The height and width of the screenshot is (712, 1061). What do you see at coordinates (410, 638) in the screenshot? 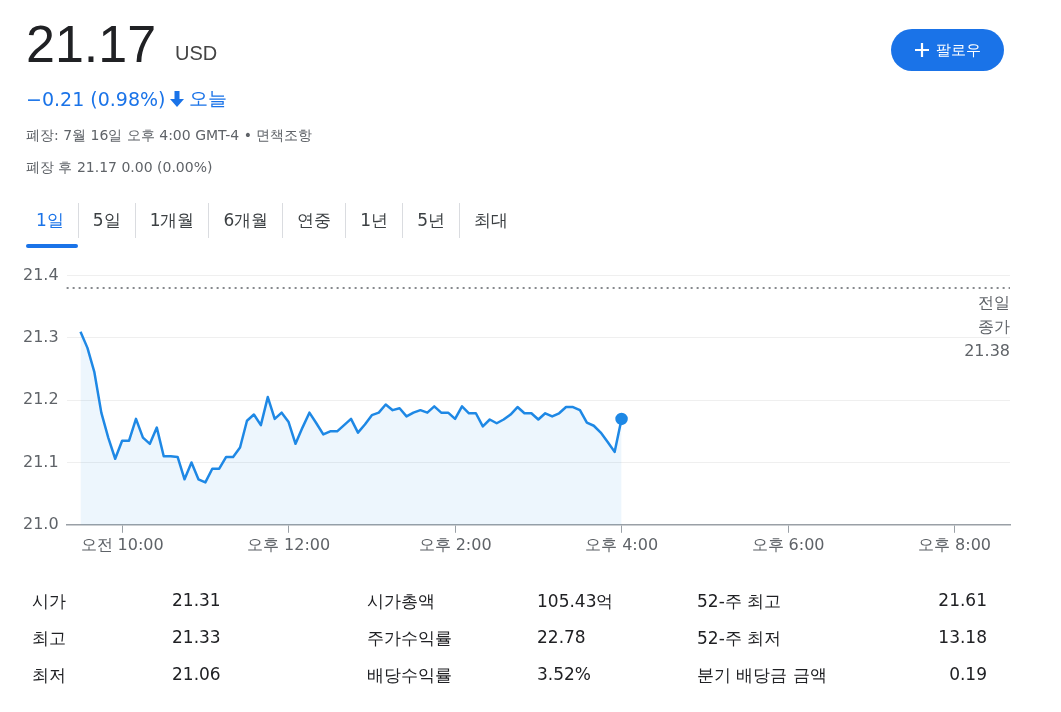
I see `text: 주가수익률` at bounding box center [410, 638].